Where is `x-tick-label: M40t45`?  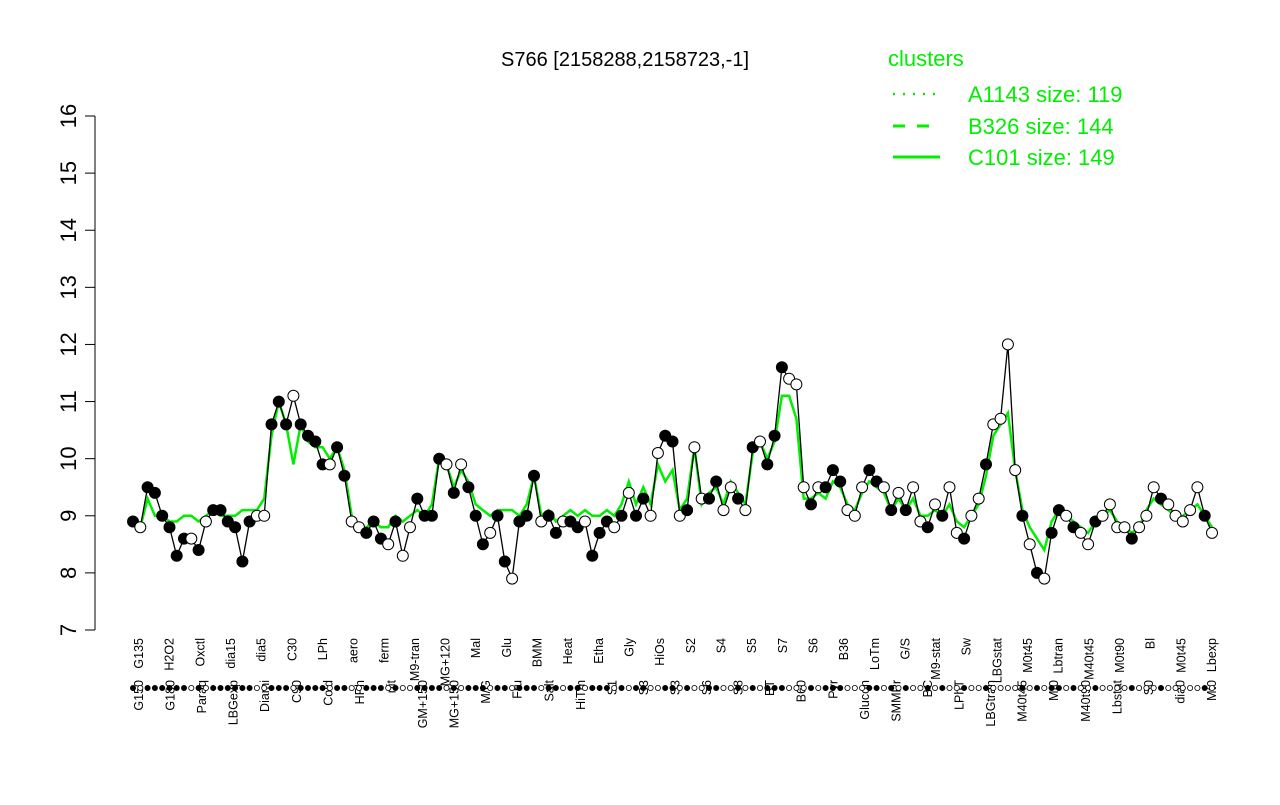 x-tick-label: M40t45 is located at coordinates (1023, 701).